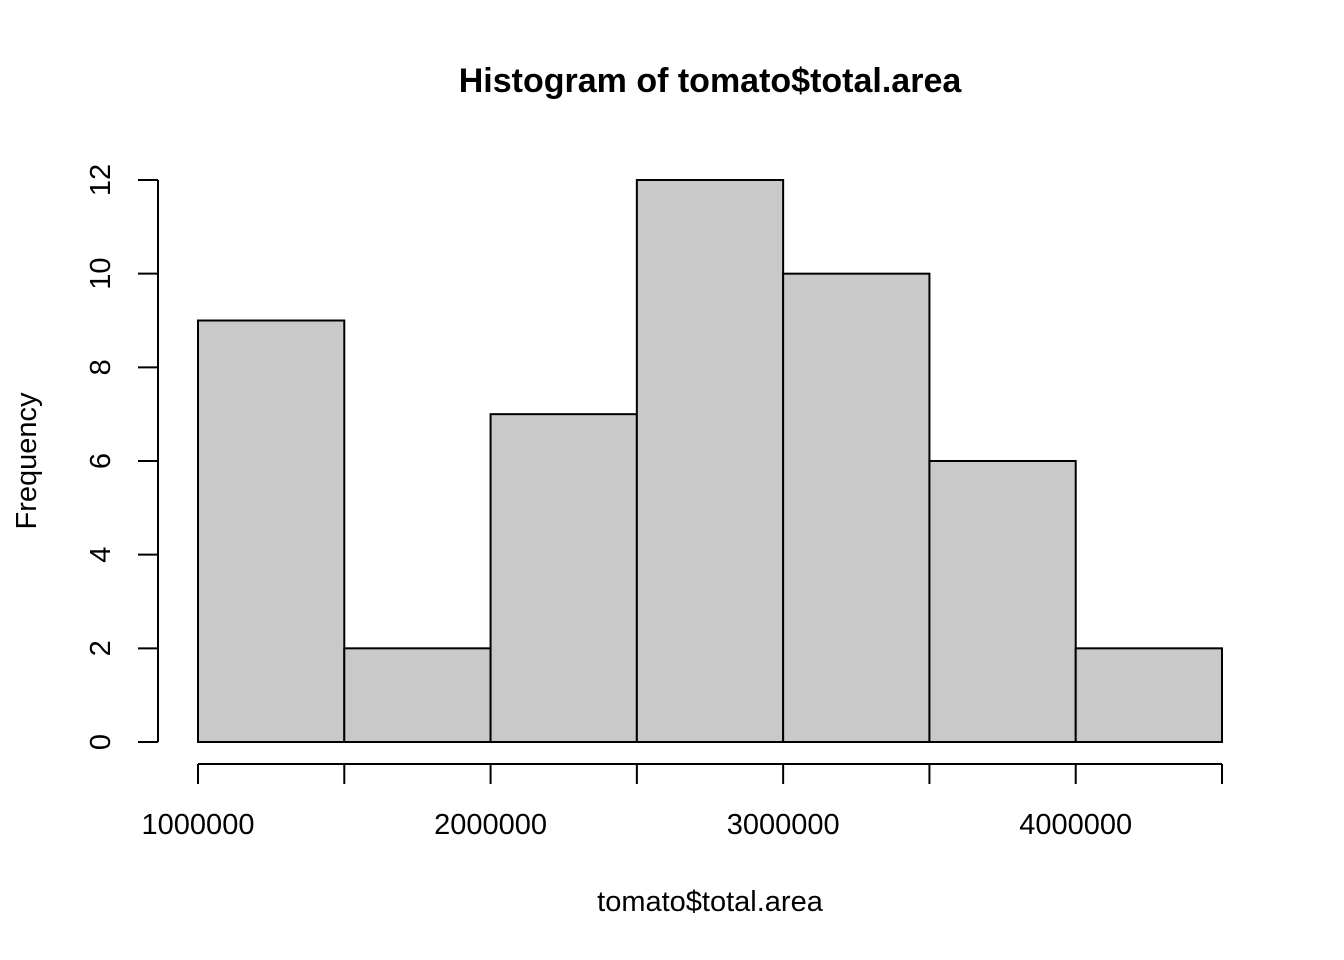 The image size is (1344, 960). Describe the element at coordinates (710, 902) in the screenshot. I see `x-axis-label: tomato$total.area` at that location.